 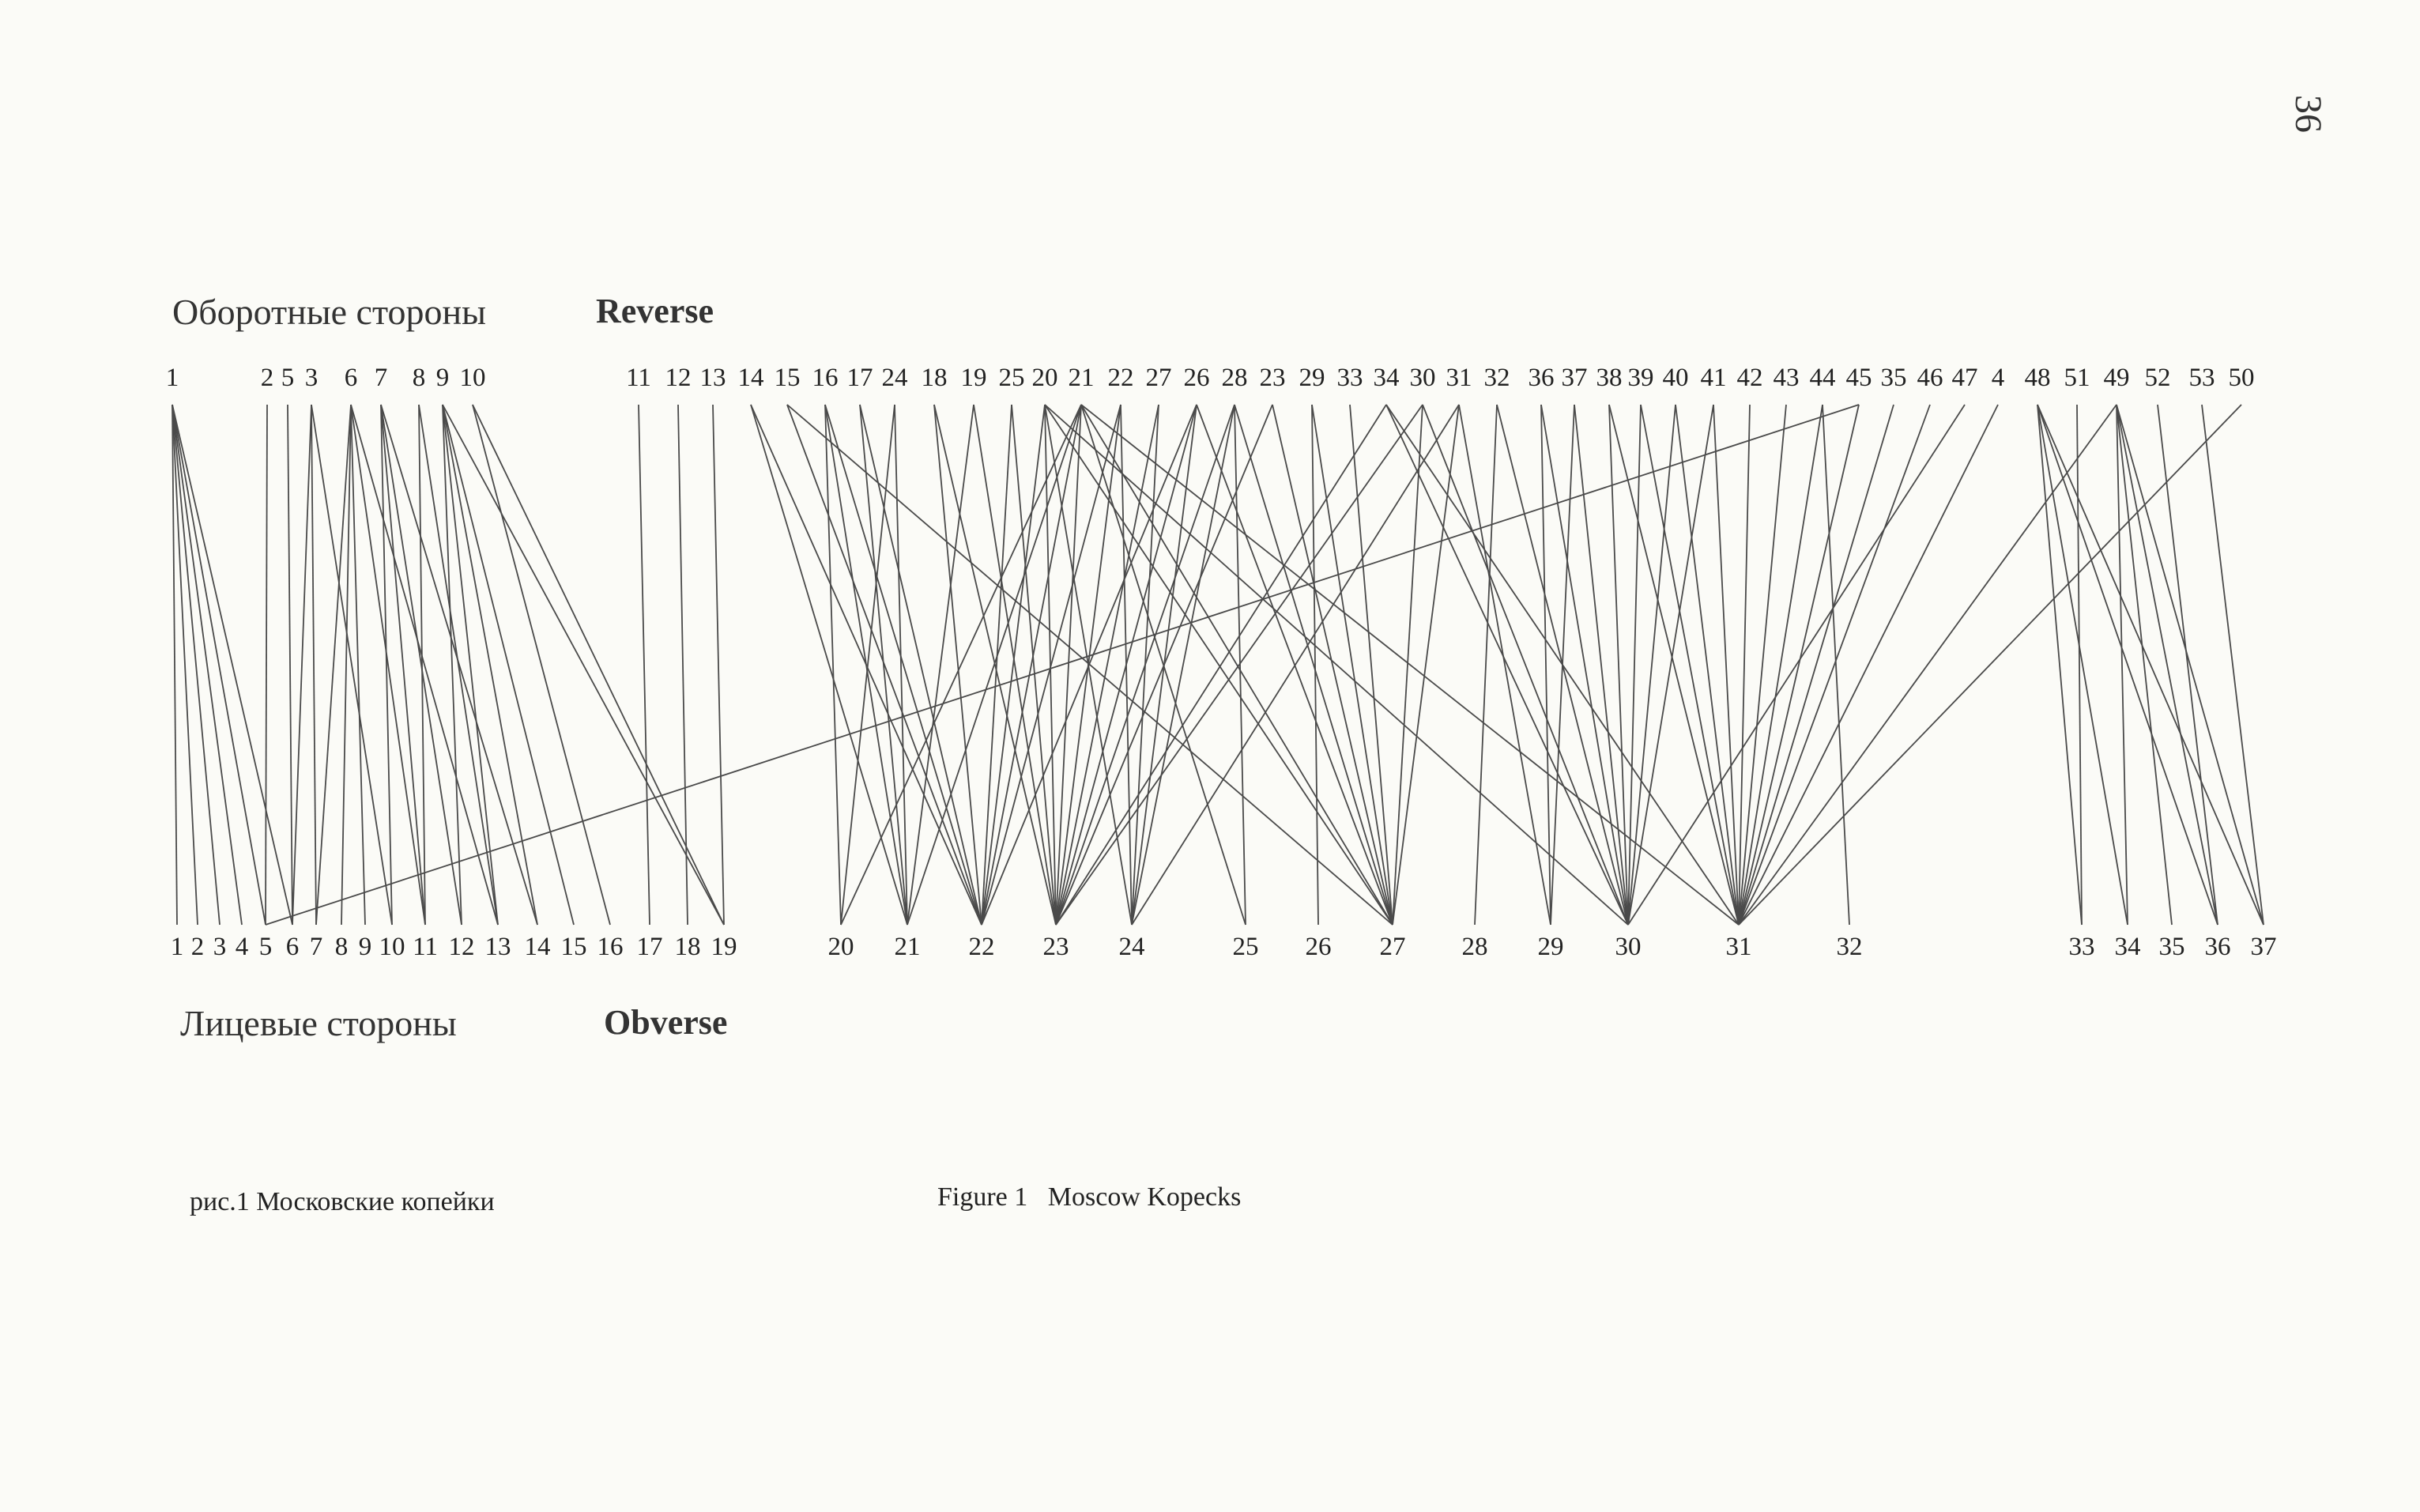 I want to click on link-line-r46-o31, so click(x=1834, y=665).